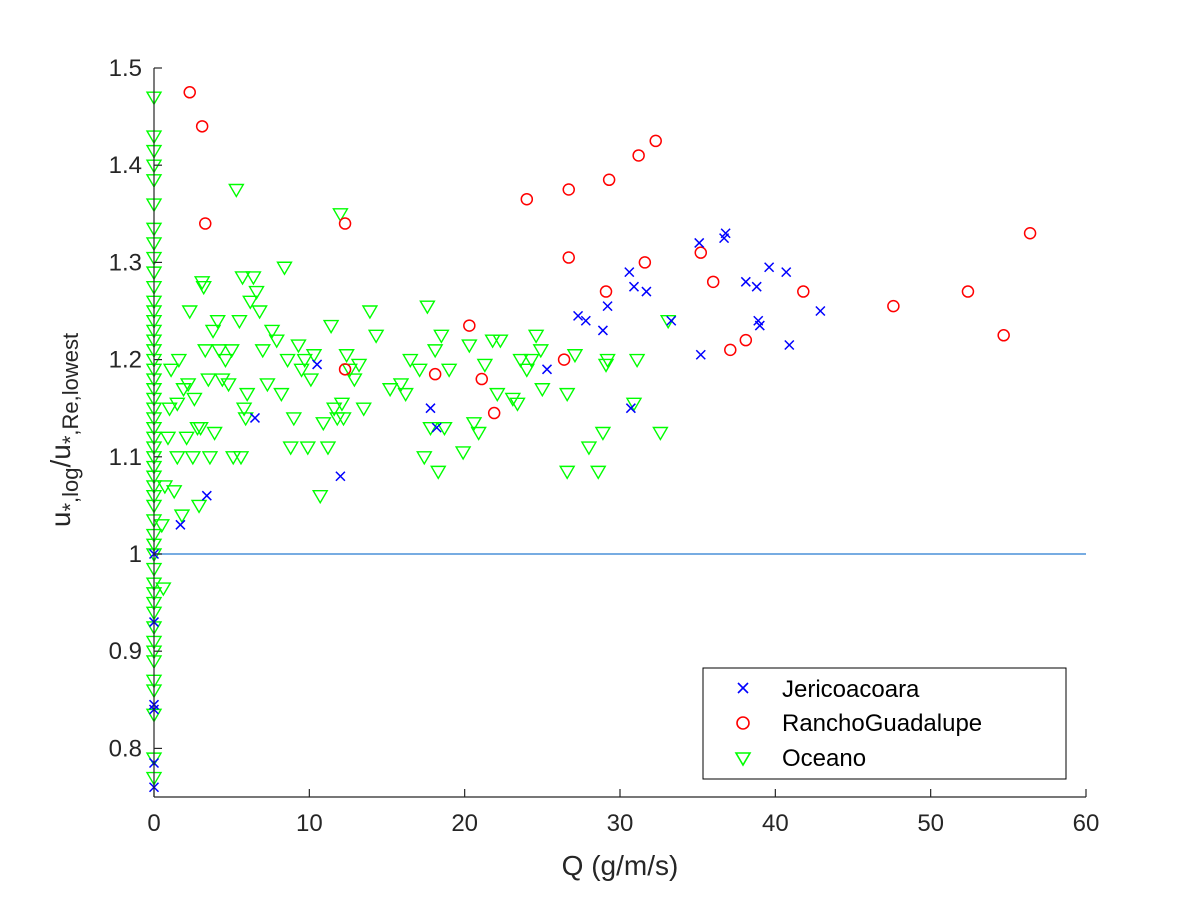  Describe the element at coordinates (60, 455) in the screenshot. I see `y-axis-label-slash: /u` at that location.